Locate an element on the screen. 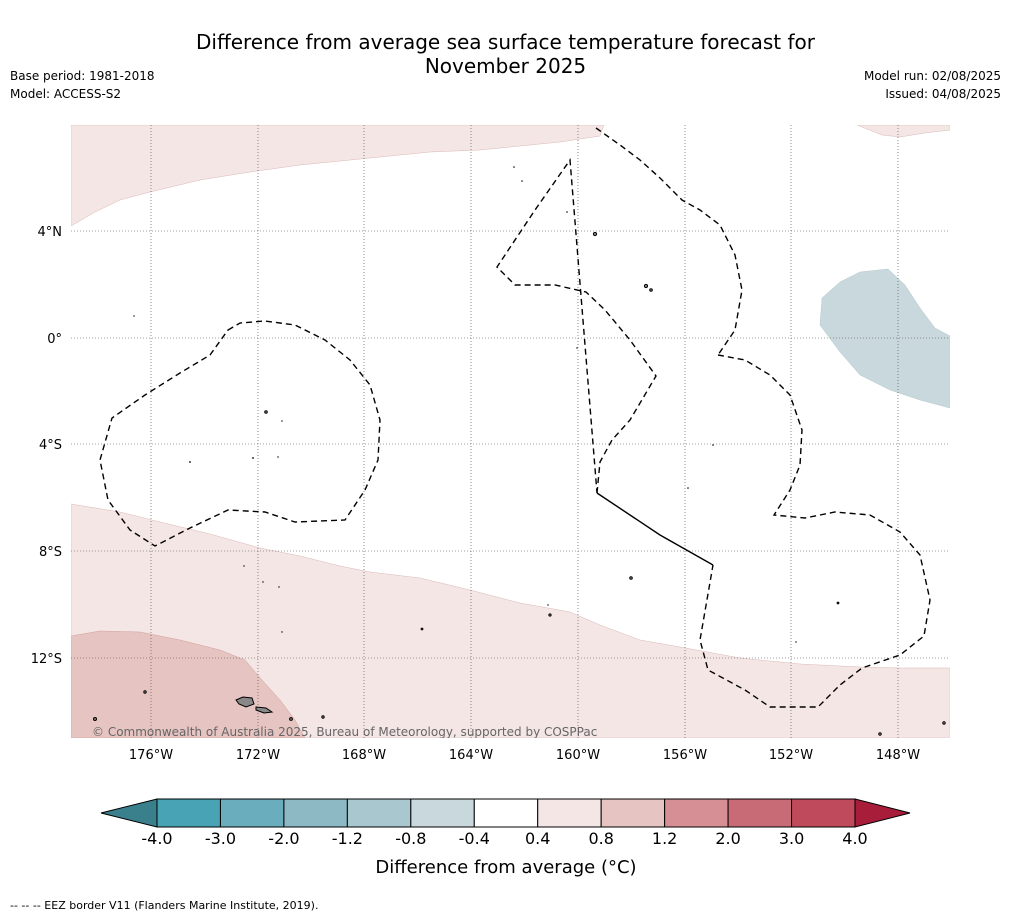  lon-label-168w: 168°W is located at coordinates (364, 755).